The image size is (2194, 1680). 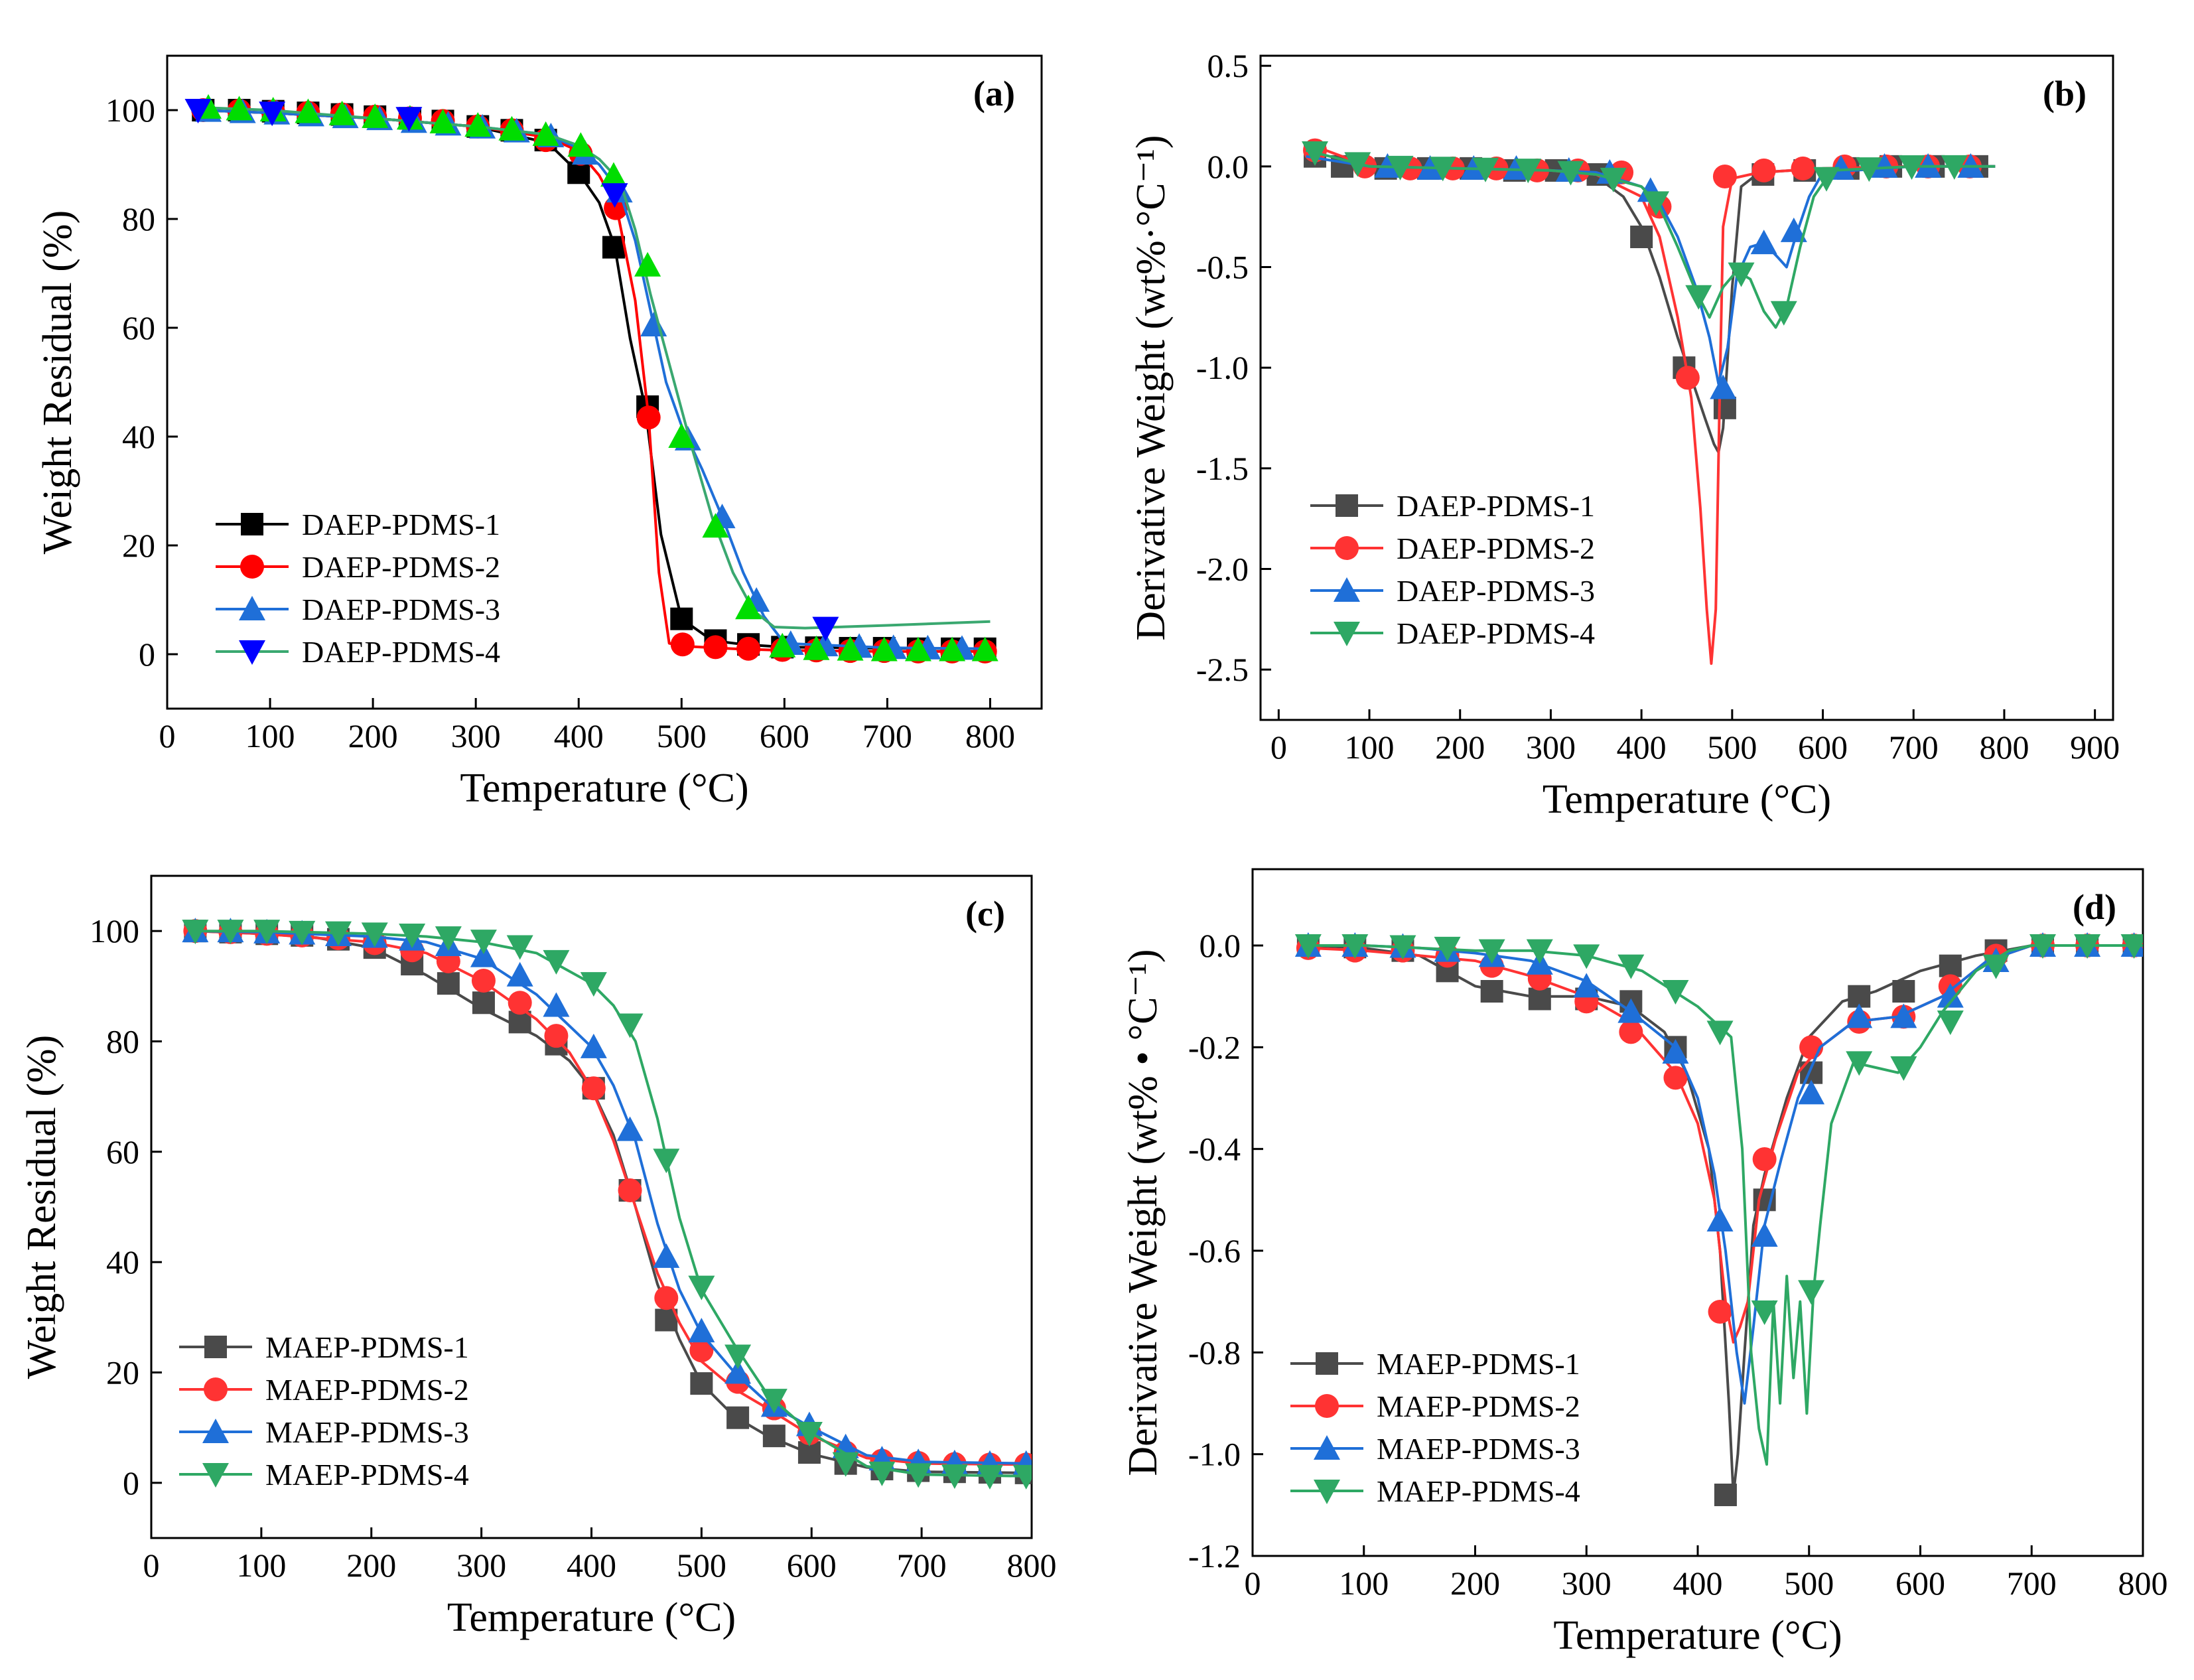 What do you see at coordinates (2143, 1583) in the screenshot?
I see `x-tick-label: 800` at bounding box center [2143, 1583].